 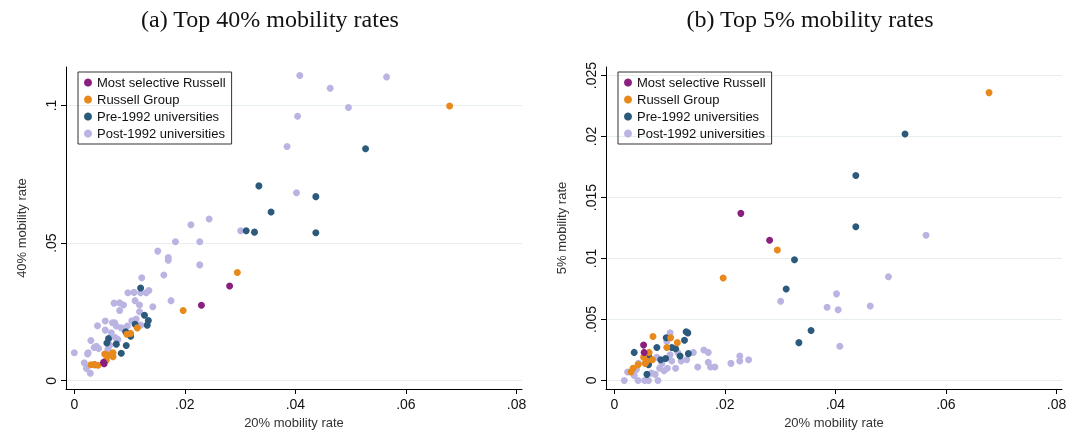 I want to click on y-tick-label: .015, so click(x=591, y=197).